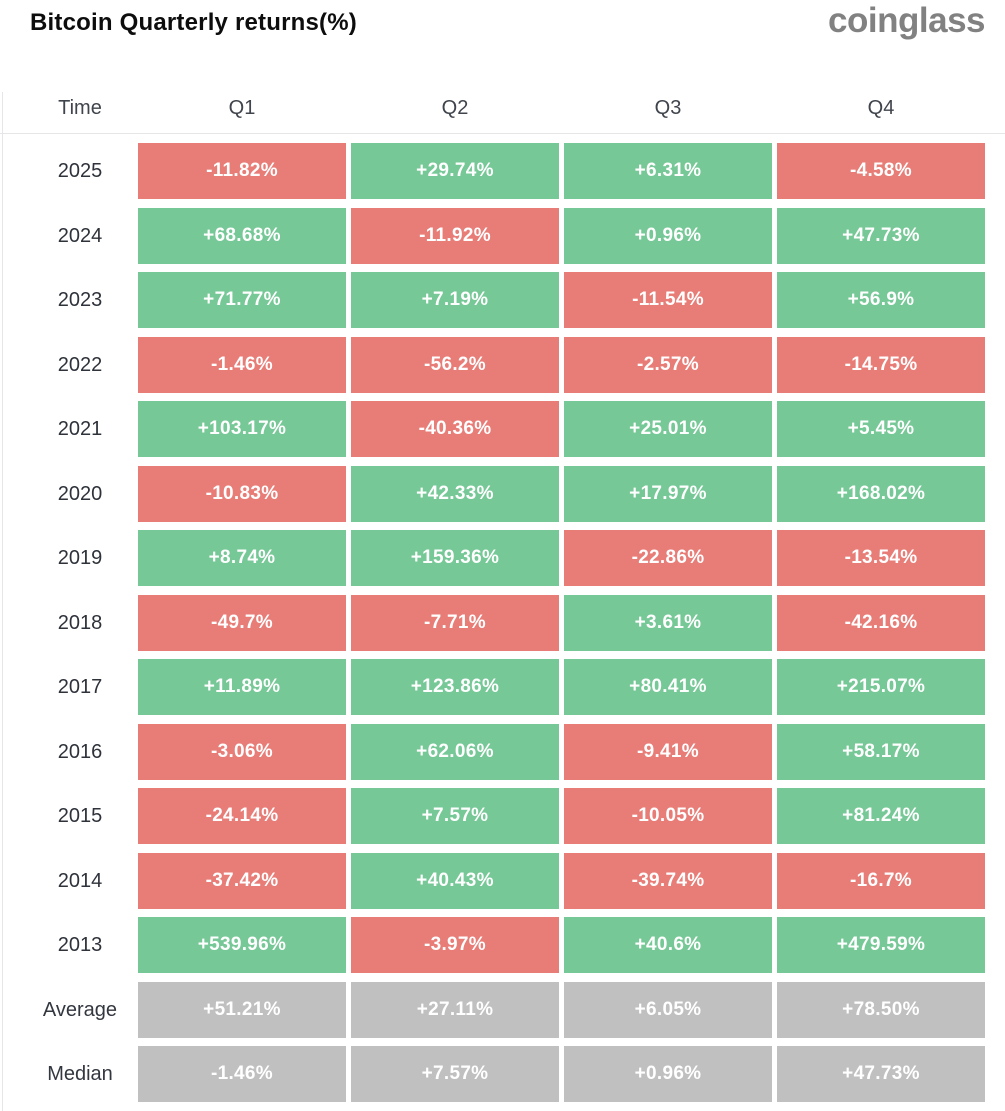  I want to click on left-axis-line, so click(2, 601).